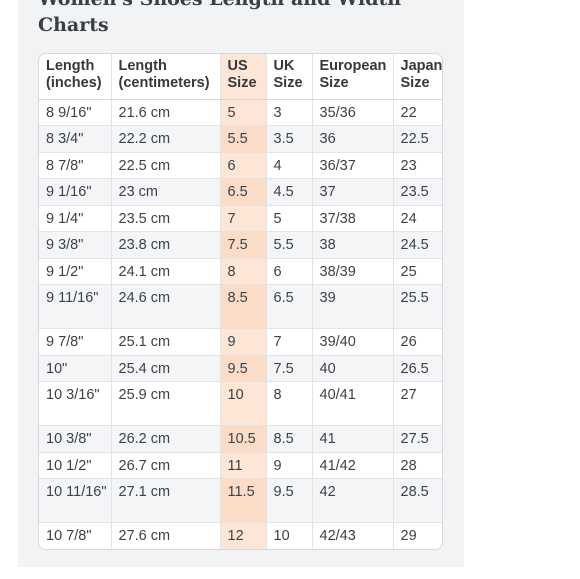  I want to click on cell-us-size: 6.5, so click(243, 192).